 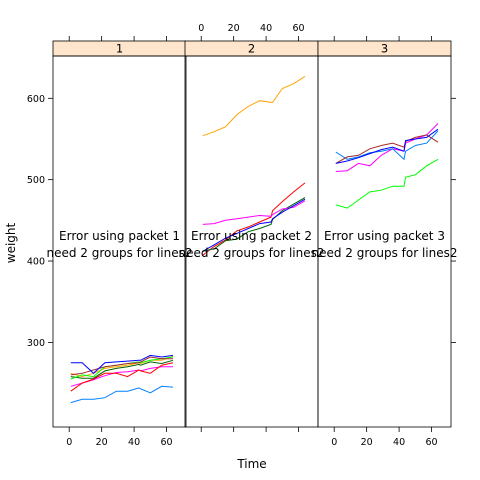 I want to click on y-axis-title: weight, so click(x=11, y=242).